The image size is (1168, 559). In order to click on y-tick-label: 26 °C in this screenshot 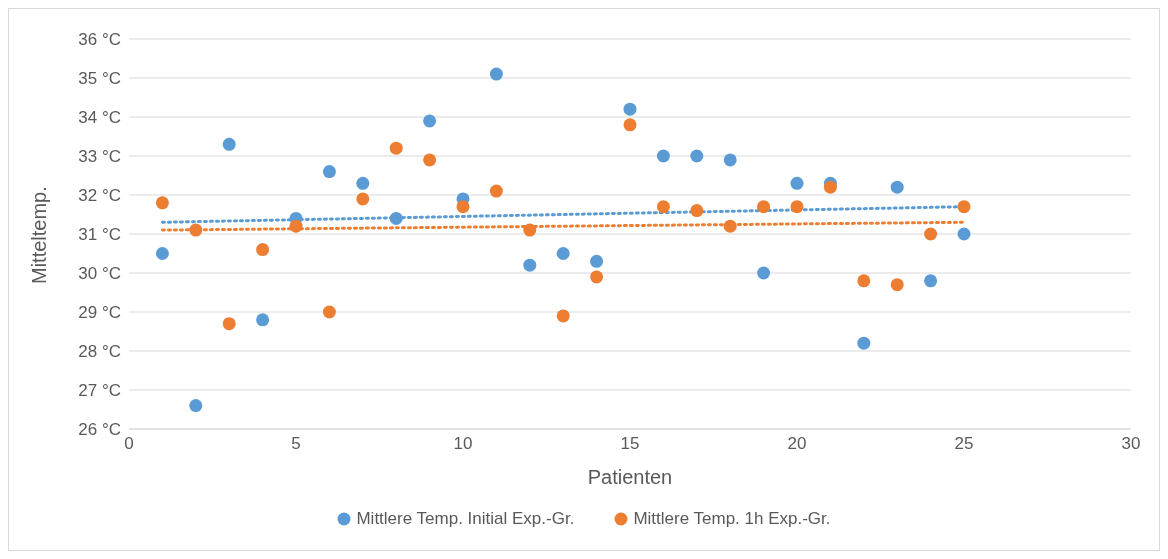, I will do `click(99, 430)`.